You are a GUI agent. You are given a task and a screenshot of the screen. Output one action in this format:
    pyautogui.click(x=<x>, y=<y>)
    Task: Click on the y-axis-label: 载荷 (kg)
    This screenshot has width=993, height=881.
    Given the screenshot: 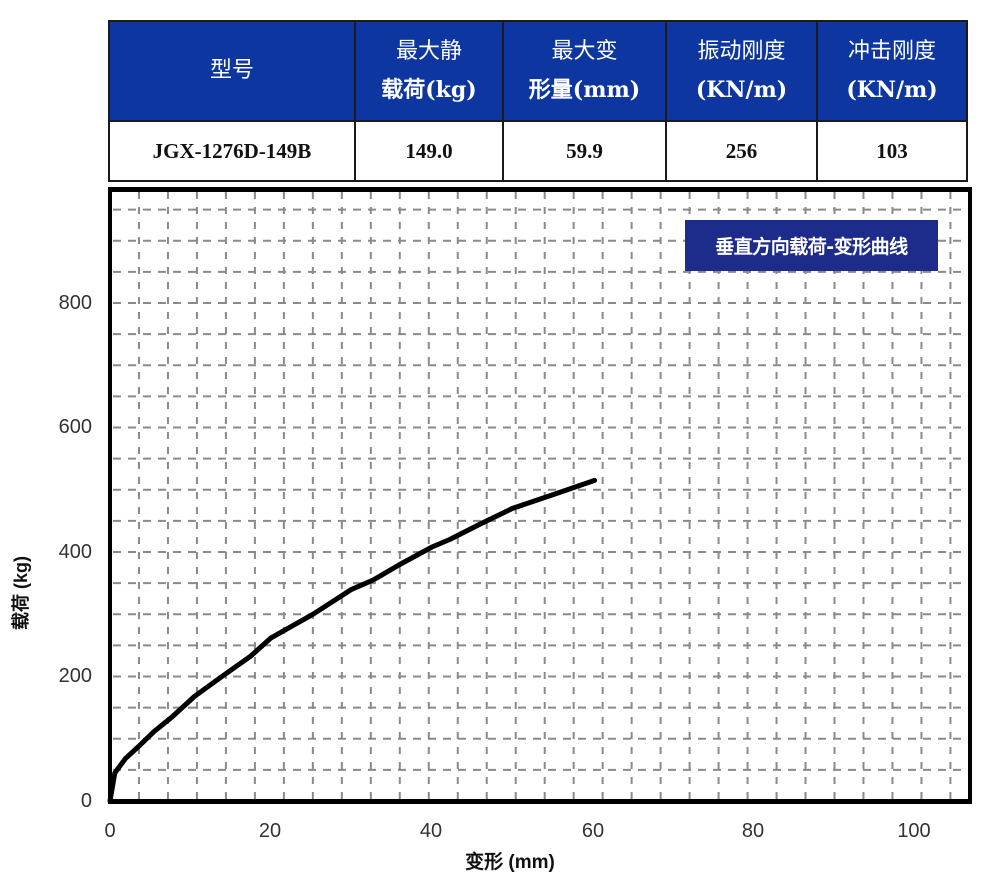 What is the action you would take?
    pyautogui.click(x=21, y=593)
    